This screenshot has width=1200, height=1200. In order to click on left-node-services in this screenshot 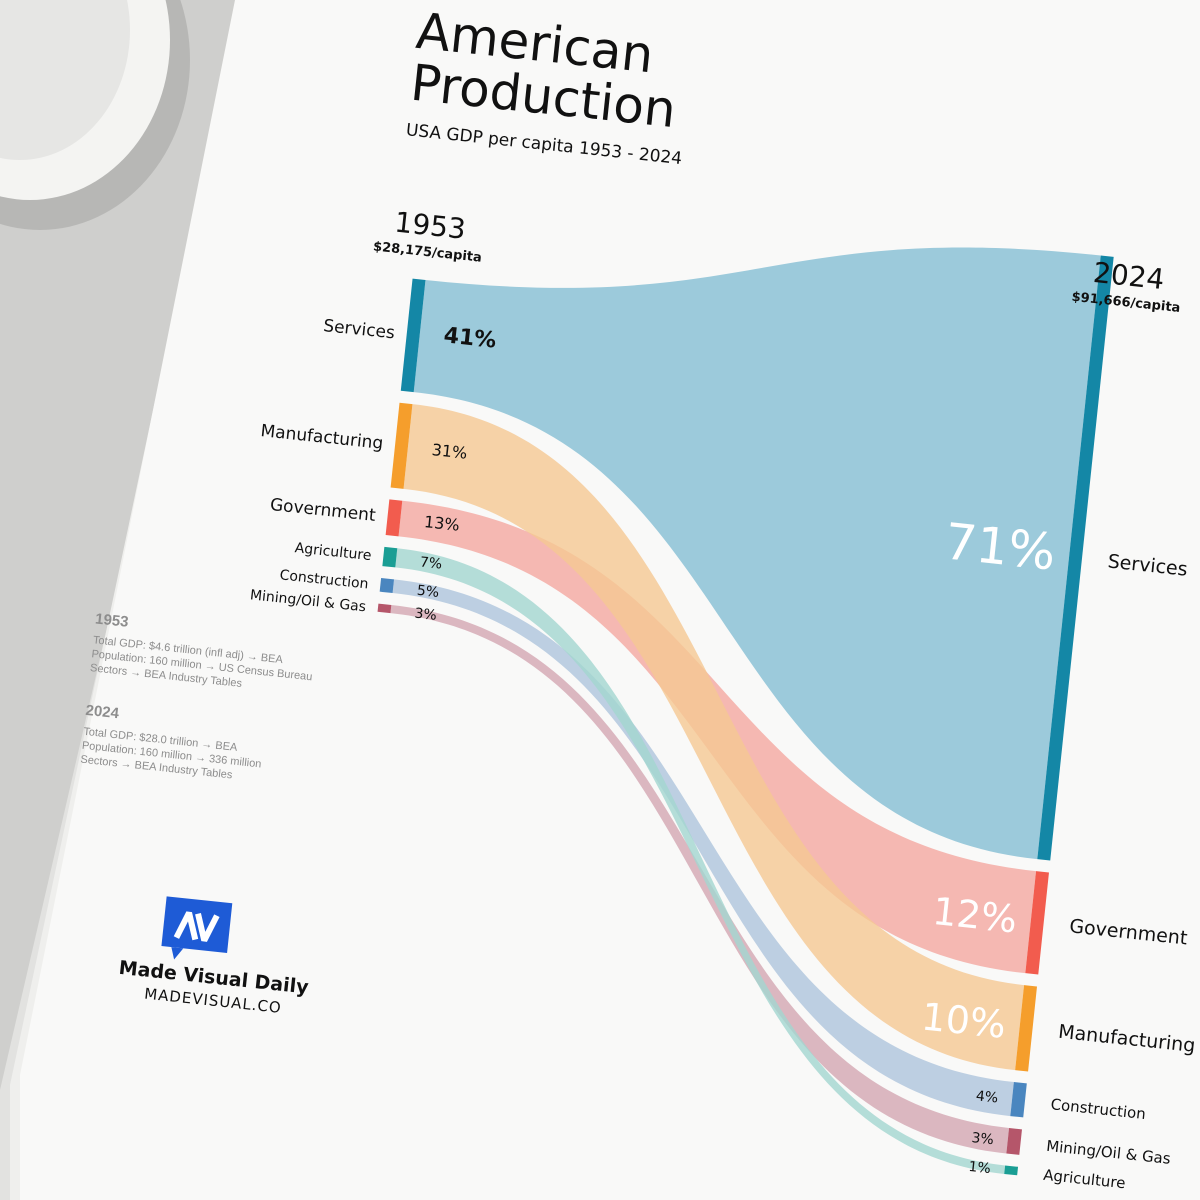, I will do `click(413, 335)`.